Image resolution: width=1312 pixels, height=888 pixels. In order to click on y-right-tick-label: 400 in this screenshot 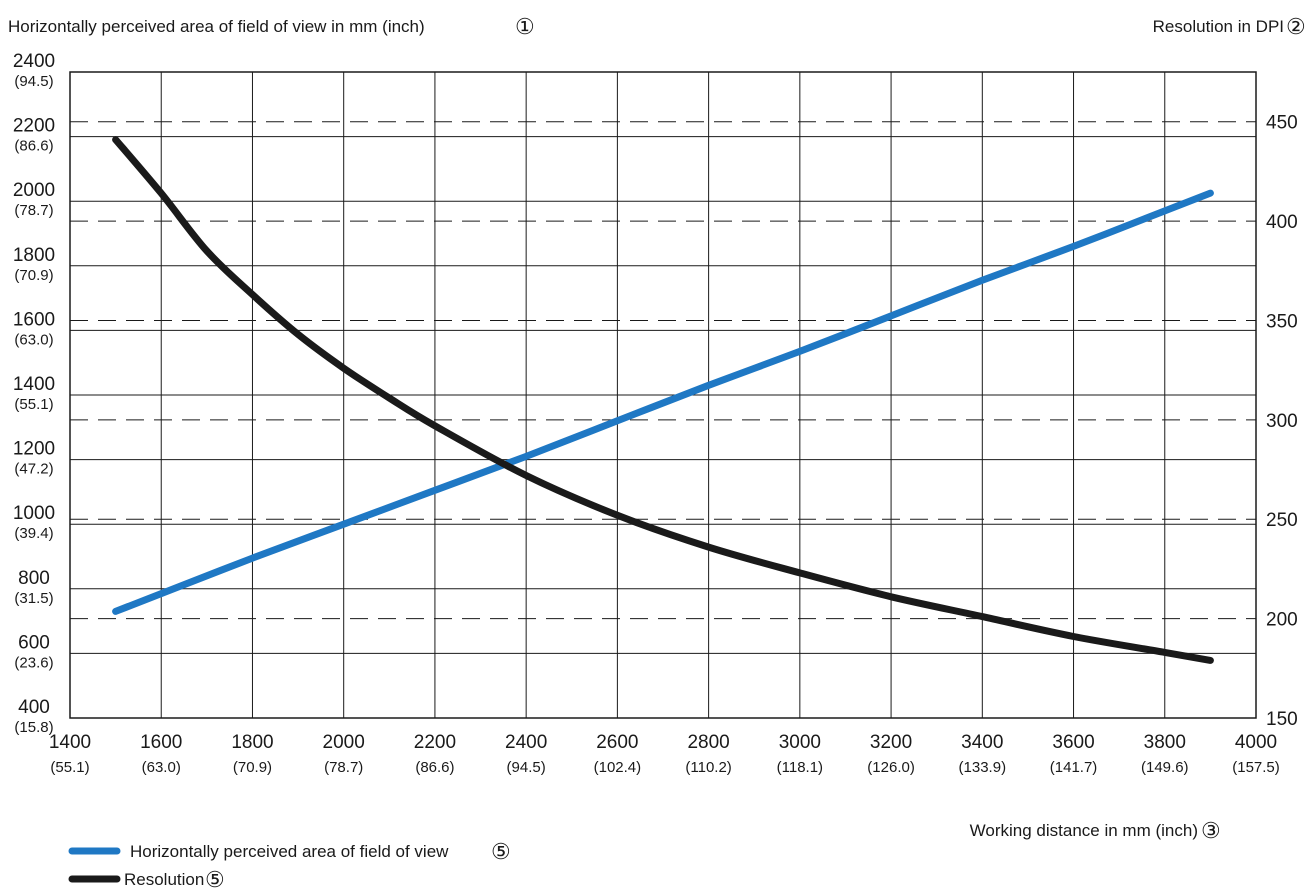, I will do `click(1282, 222)`.